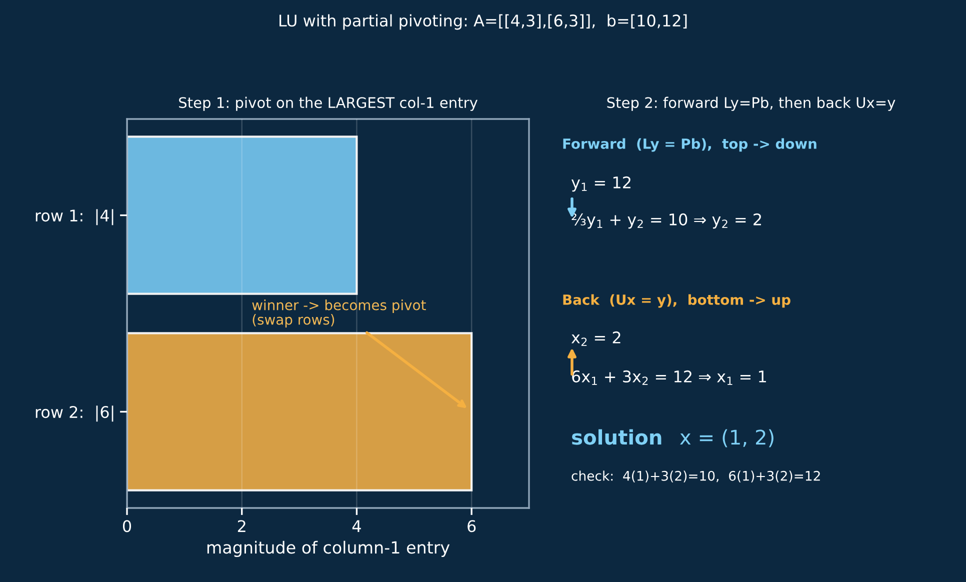 The height and width of the screenshot is (582, 966). What do you see at coordinates (242, 526) in the screenshot?
I see `x-tick-label: 2` at bounding box center [242, 526].